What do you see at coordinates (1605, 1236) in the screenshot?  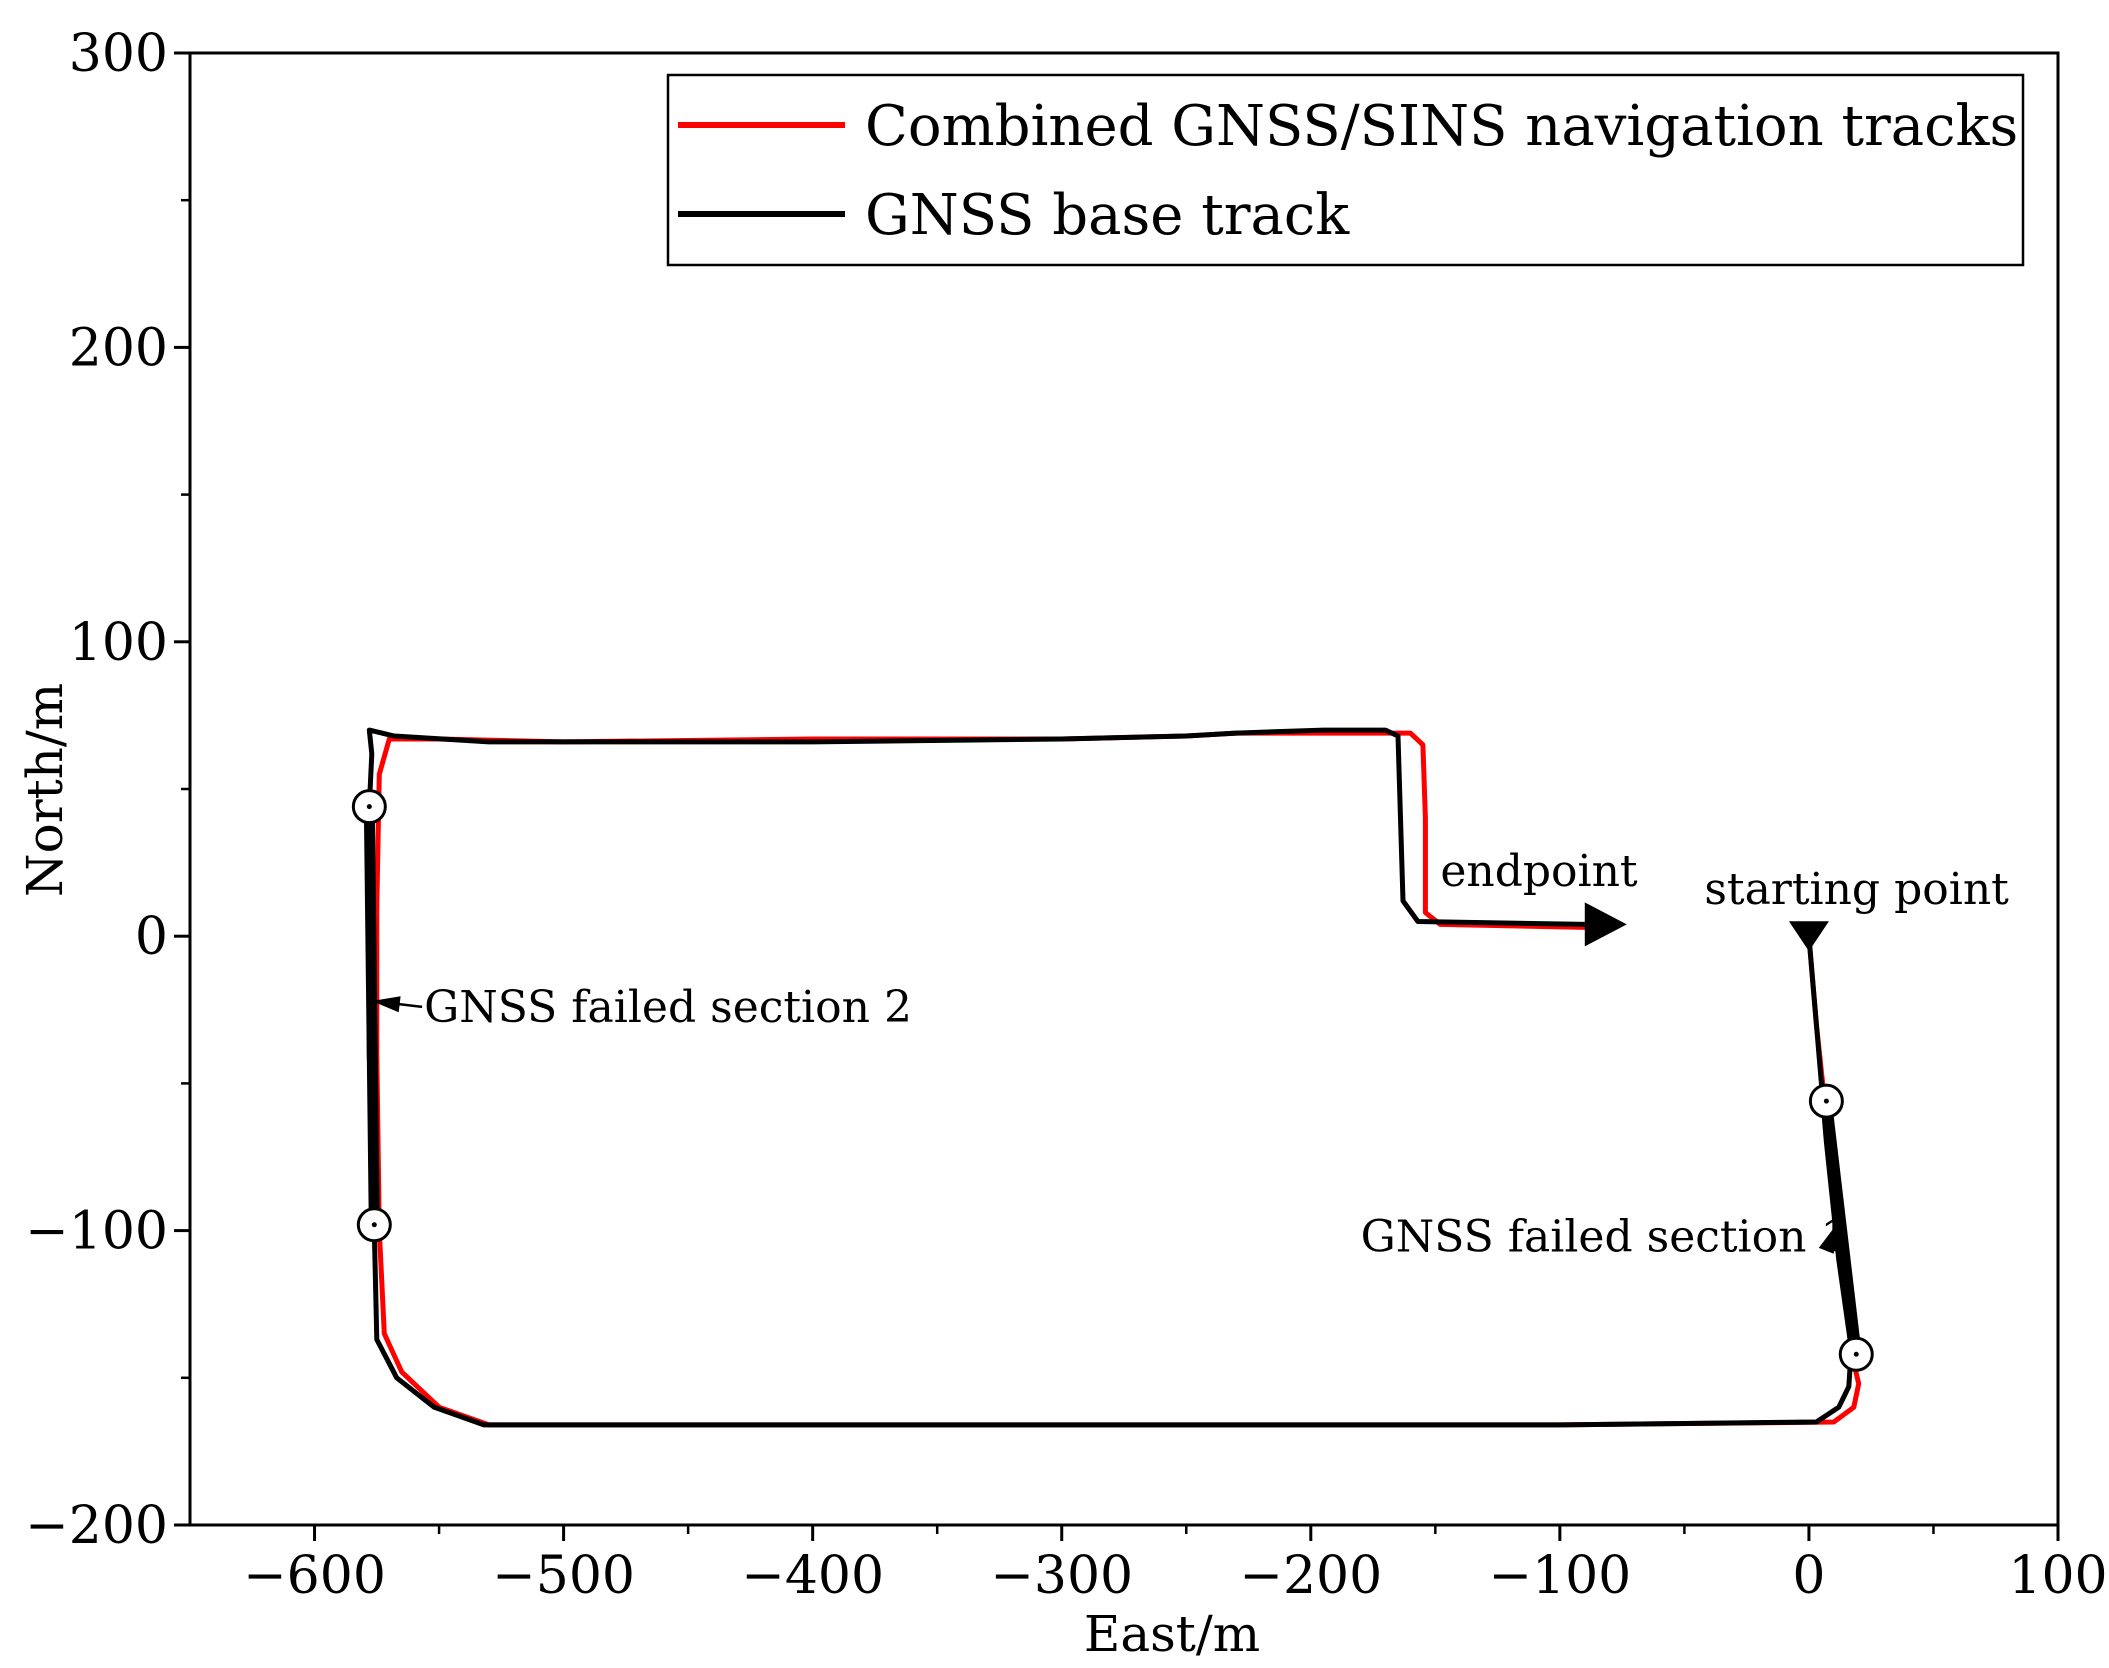 I see `failed-section-1-label: GNSS failed section 1` at bounding box center [1605, 1236].